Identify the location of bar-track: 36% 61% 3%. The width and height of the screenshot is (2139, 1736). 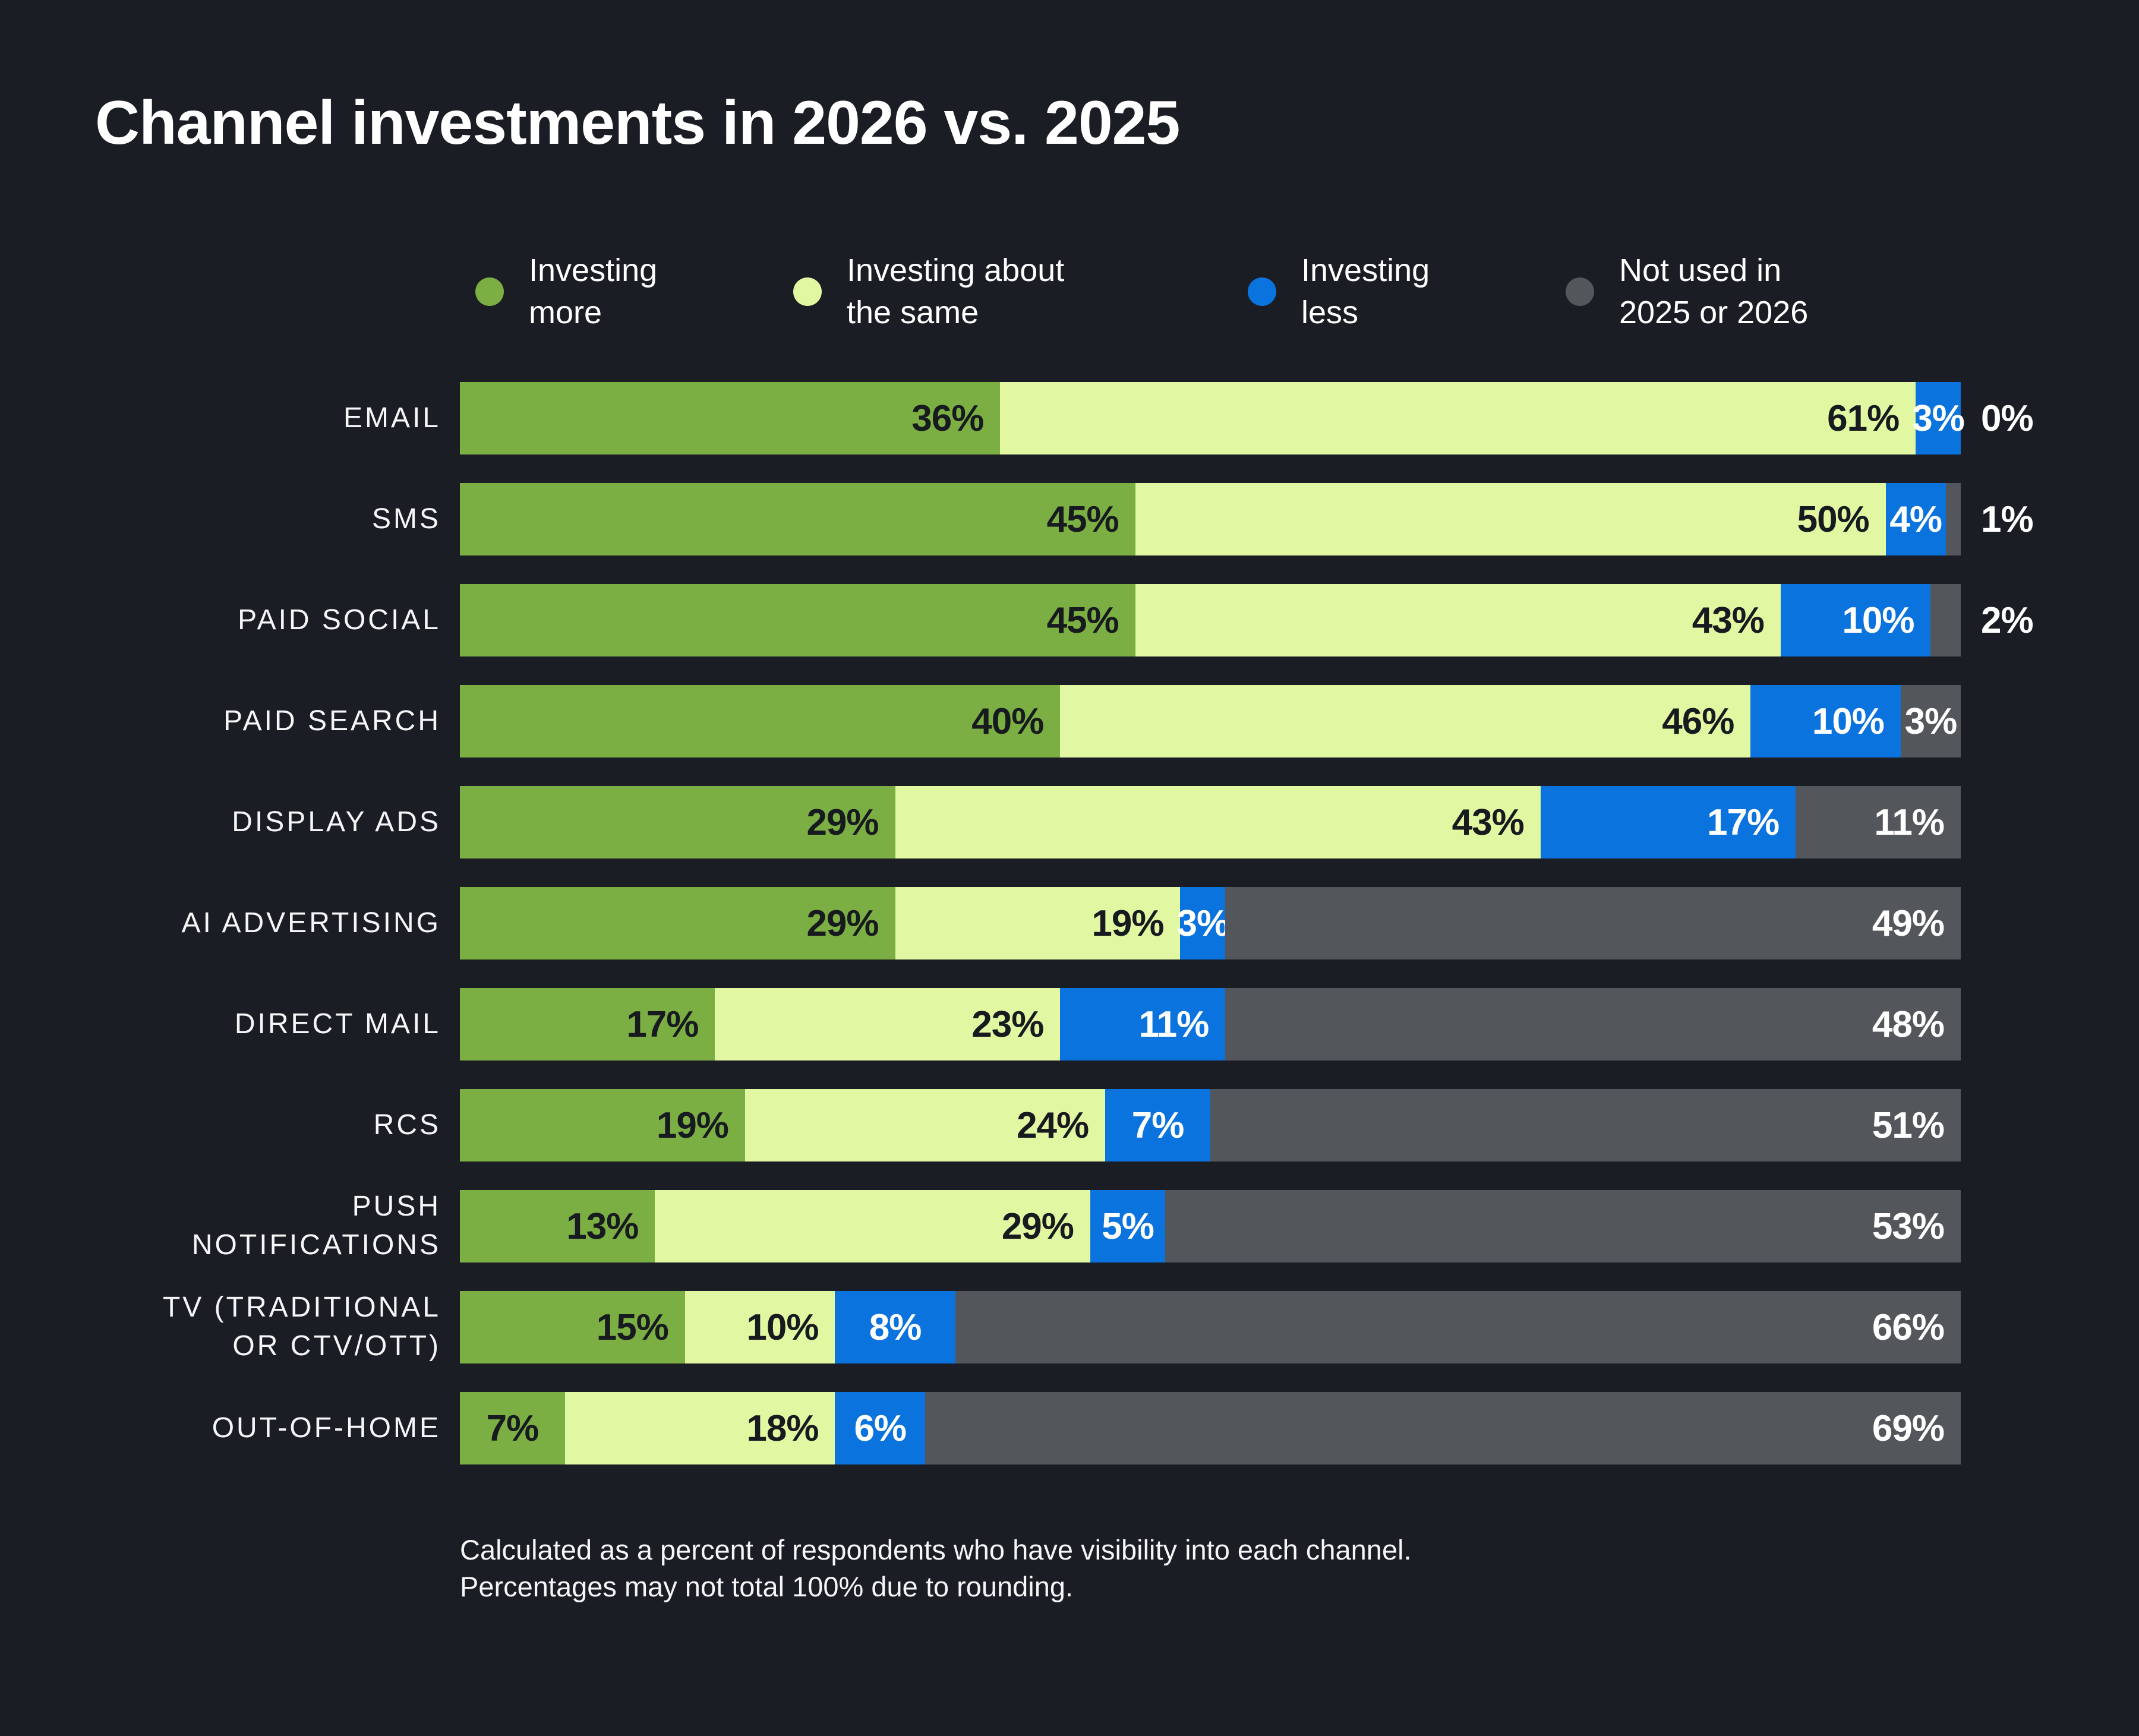
(1212, 418).